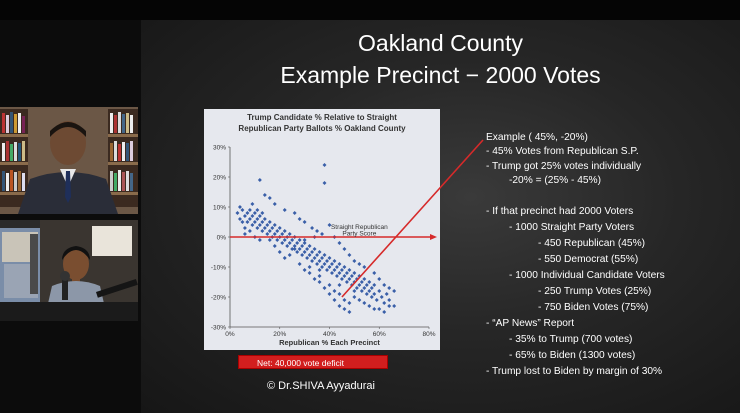 This screenshot has width=740, height=413. Describe the element at coordinates (440, 75) in the screenshot. I see `slide-subtitle: Example Precinct − 2000 Votes` at that location.